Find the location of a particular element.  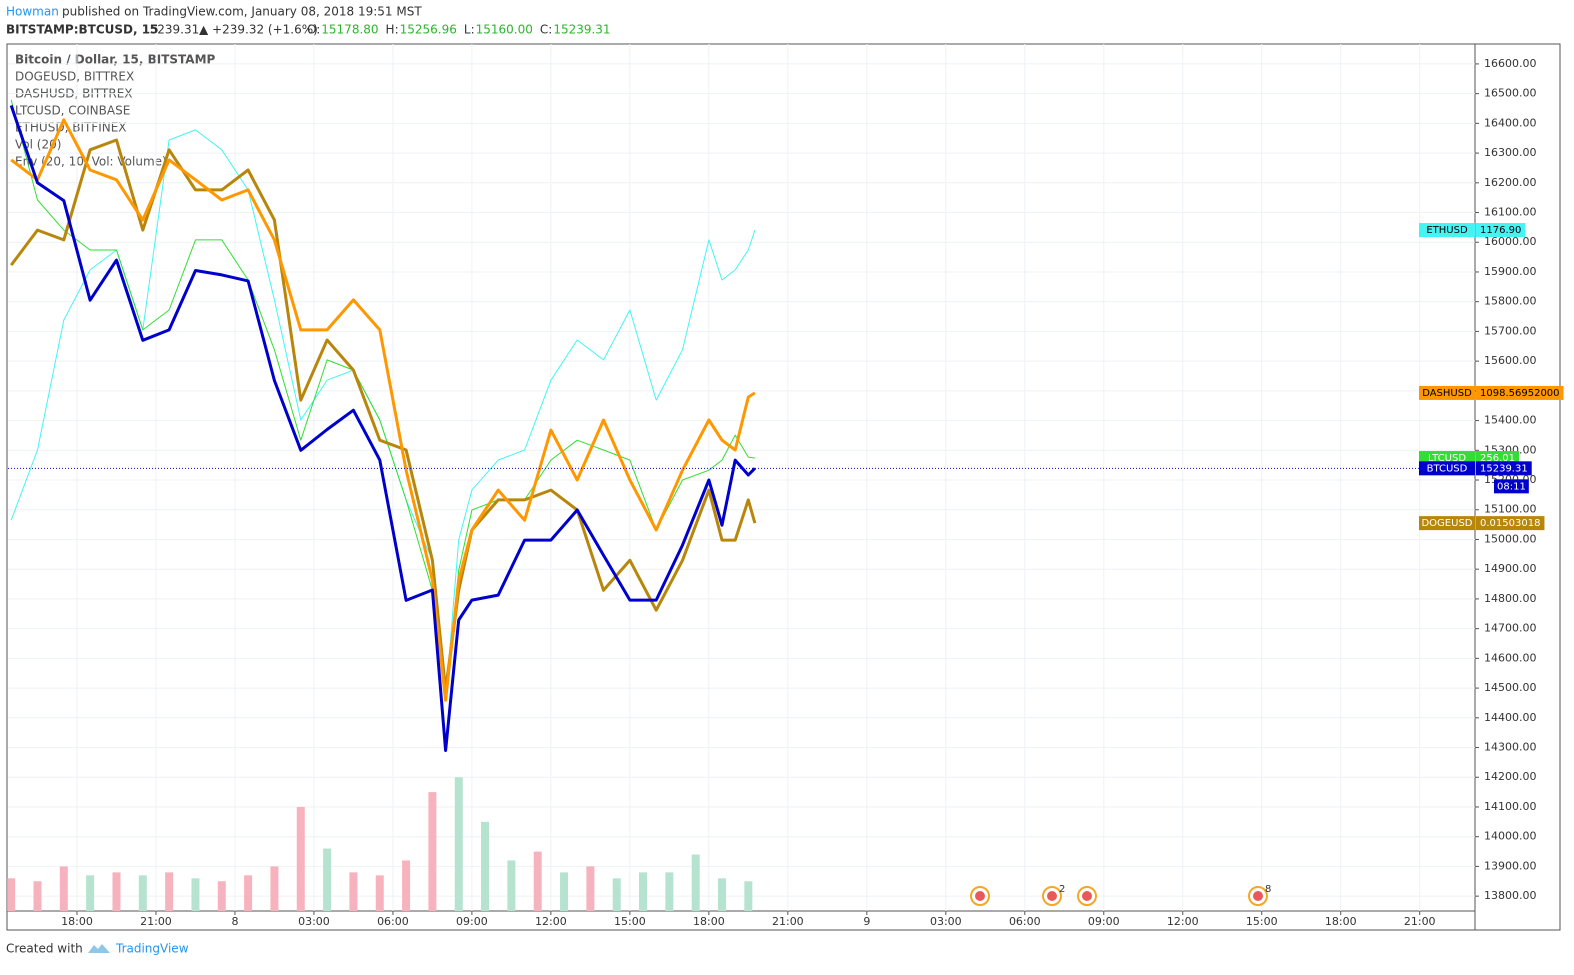

legend-entry: LTCUSD, COINBASE is located at coordinates (72, 111).